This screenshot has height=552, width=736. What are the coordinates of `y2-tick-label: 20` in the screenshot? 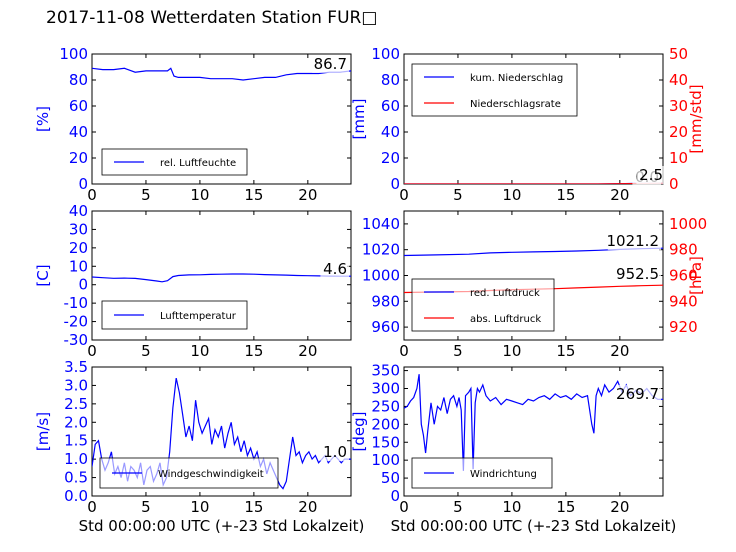 It's located at (678, 132).